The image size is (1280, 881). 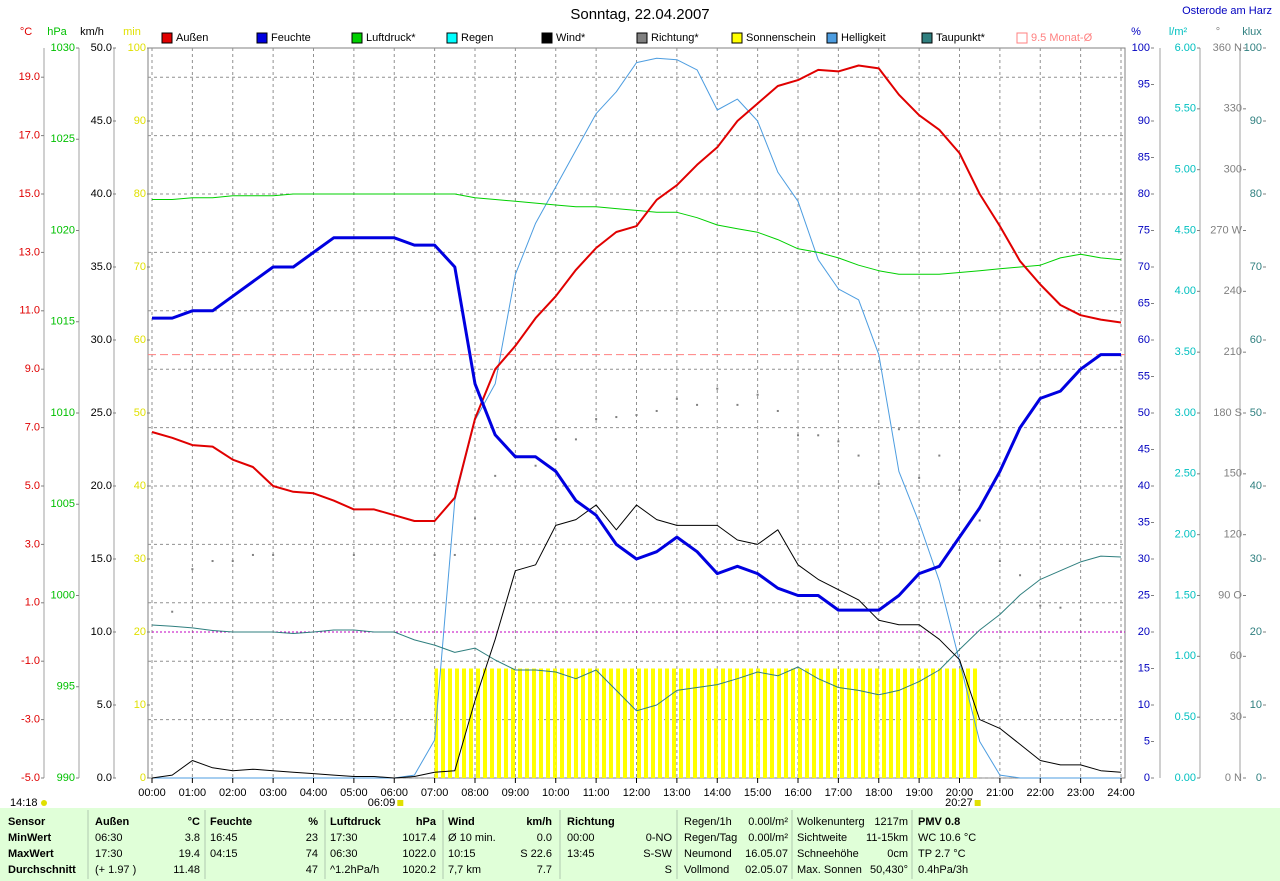 What do you see at coordinates (1256, 632) in the screenshot?
I see `y-tick-label: 20` at bounding box center [1256, 632].